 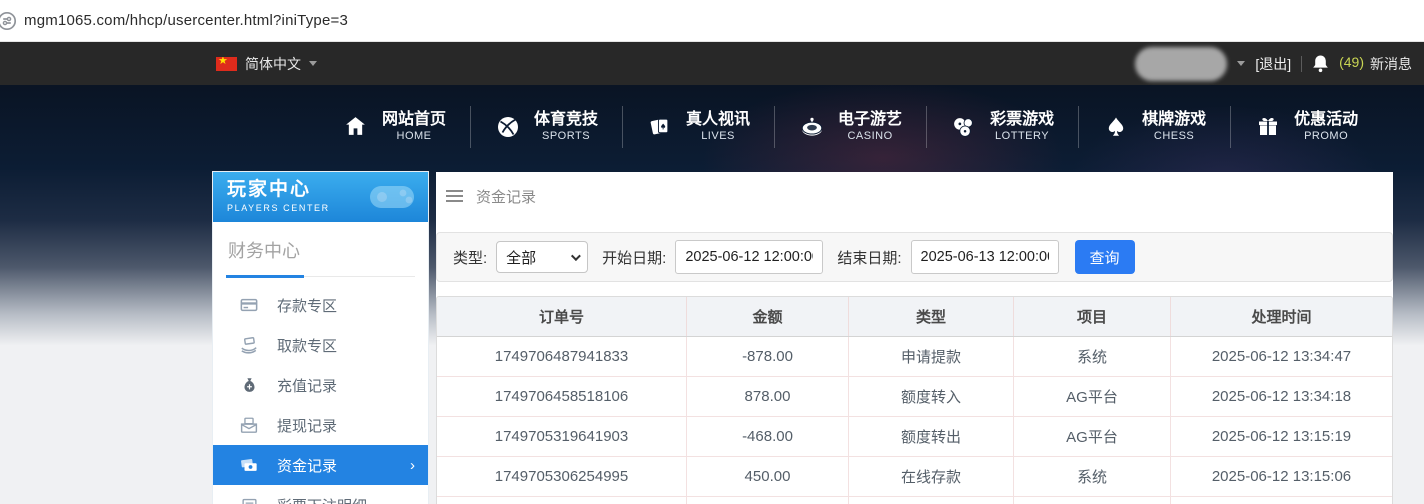 I want to click on nav-item-casino: 电子游艺 CASINO, so click(x=850, y=127).